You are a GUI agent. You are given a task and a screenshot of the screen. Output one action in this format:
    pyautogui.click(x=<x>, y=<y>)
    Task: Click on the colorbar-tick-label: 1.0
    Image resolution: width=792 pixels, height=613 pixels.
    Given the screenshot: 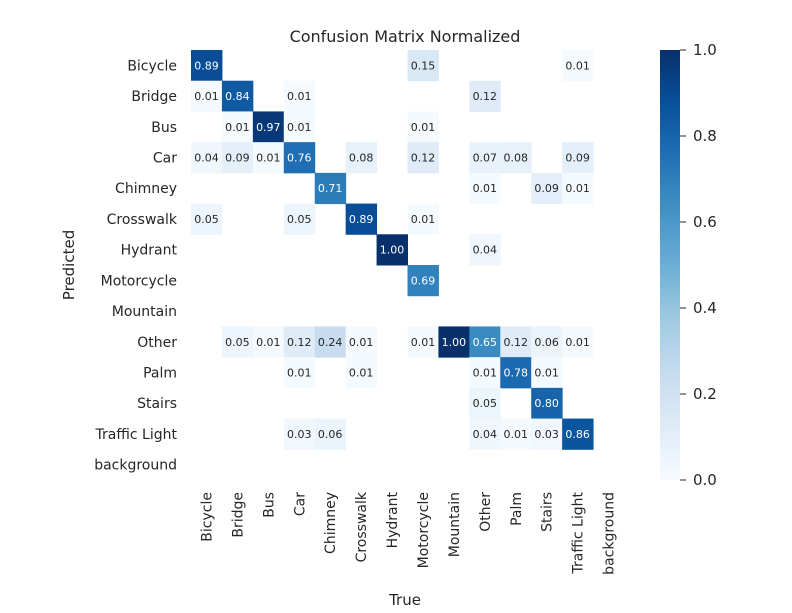 What is the action you would take?
    pyautogui.click(x=705, y=50)
    